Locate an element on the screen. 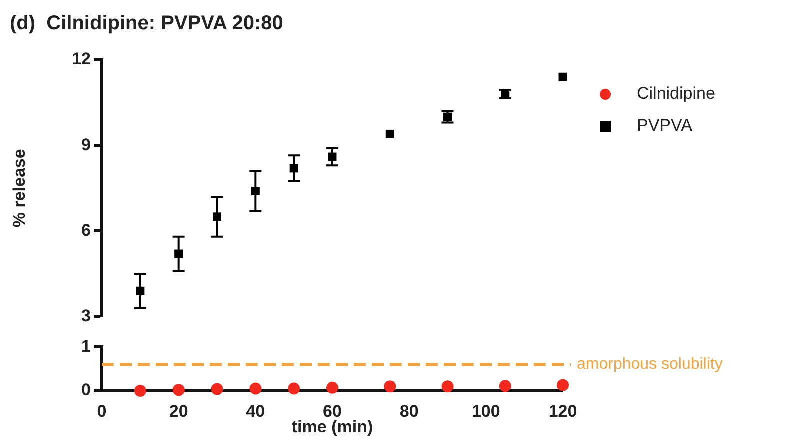  y-tick-label: 0 is located at coordinates (86, 390).